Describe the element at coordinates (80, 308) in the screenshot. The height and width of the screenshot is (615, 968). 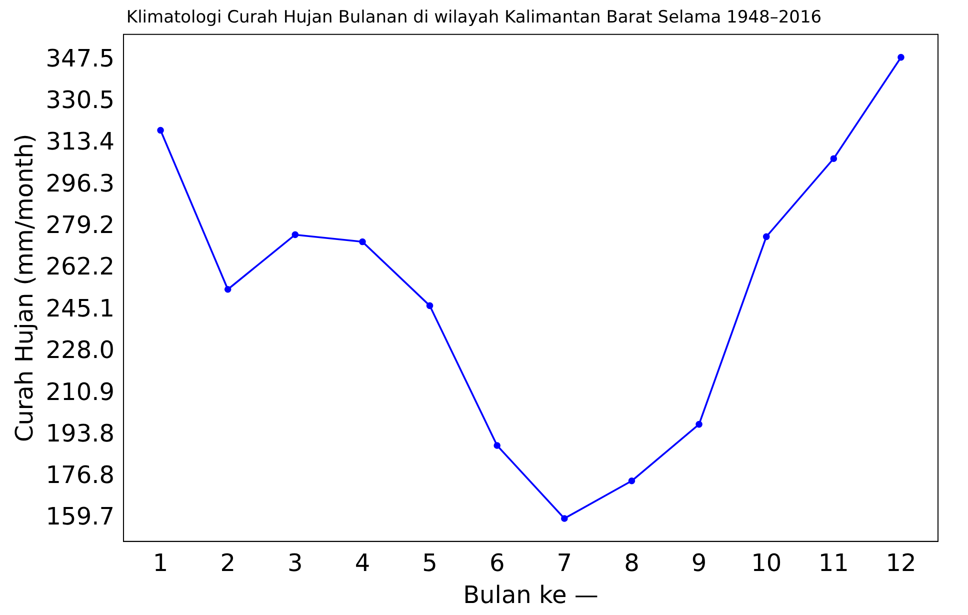
I see `y-tick-label: 245.1` at that location.